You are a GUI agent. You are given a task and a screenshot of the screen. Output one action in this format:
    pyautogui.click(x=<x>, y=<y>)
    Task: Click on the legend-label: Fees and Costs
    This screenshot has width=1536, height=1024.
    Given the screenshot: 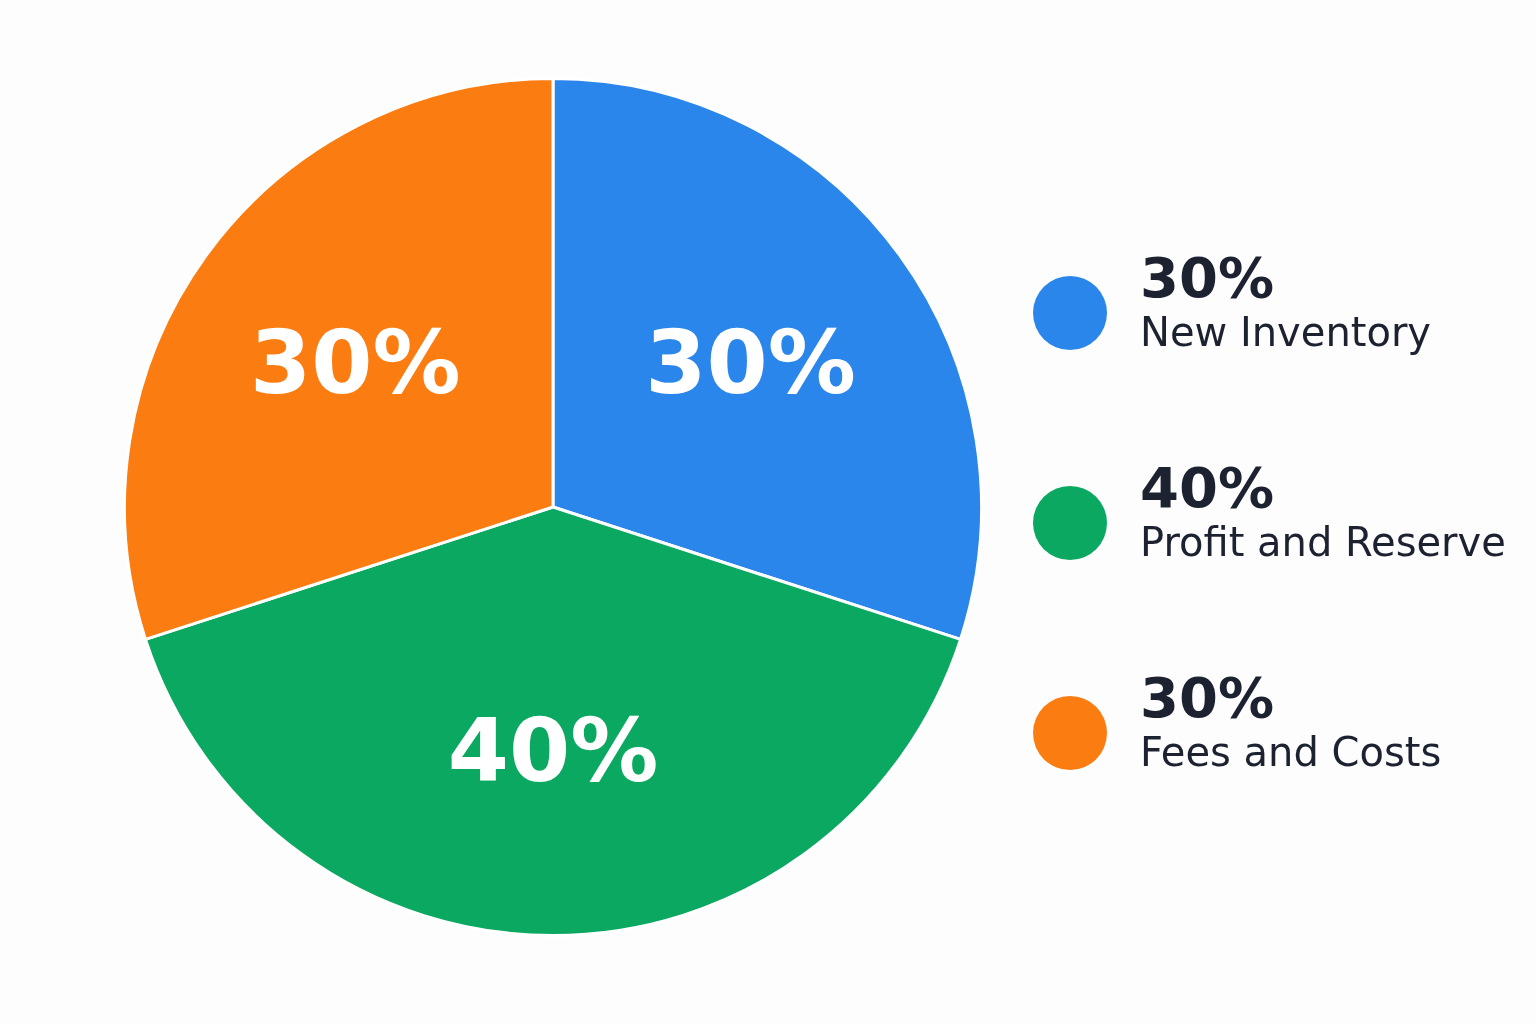 What is the action you would take?
    pyautogui.click(x=1291, y=752)
    